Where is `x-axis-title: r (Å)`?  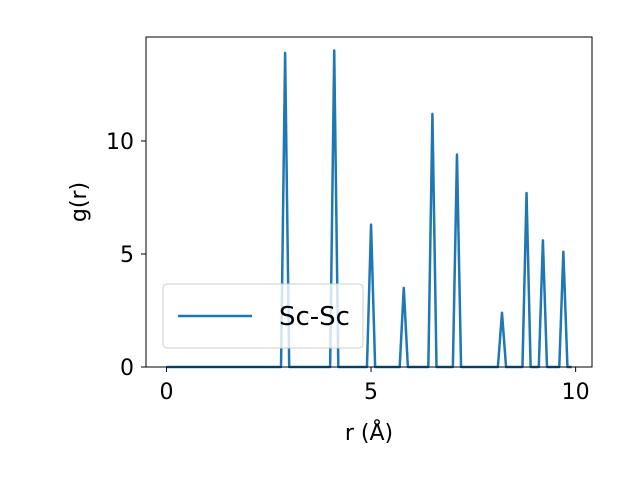
x-axis-title: r (Å) is located at coordinates (369, 432).